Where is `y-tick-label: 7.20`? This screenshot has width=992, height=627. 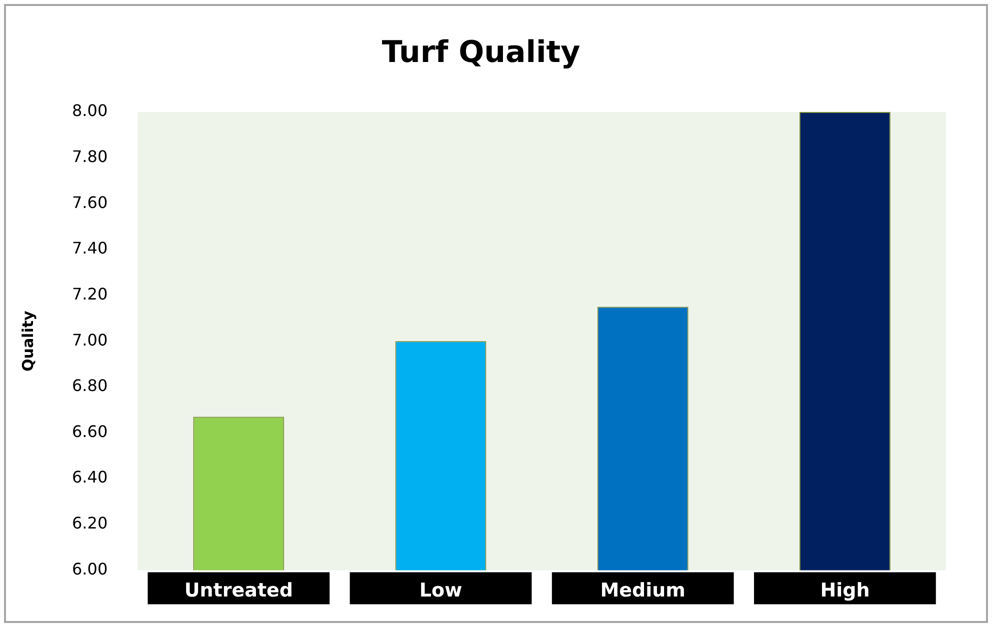 y-tick-label: 7.20 is located at coordinates (90, 294).